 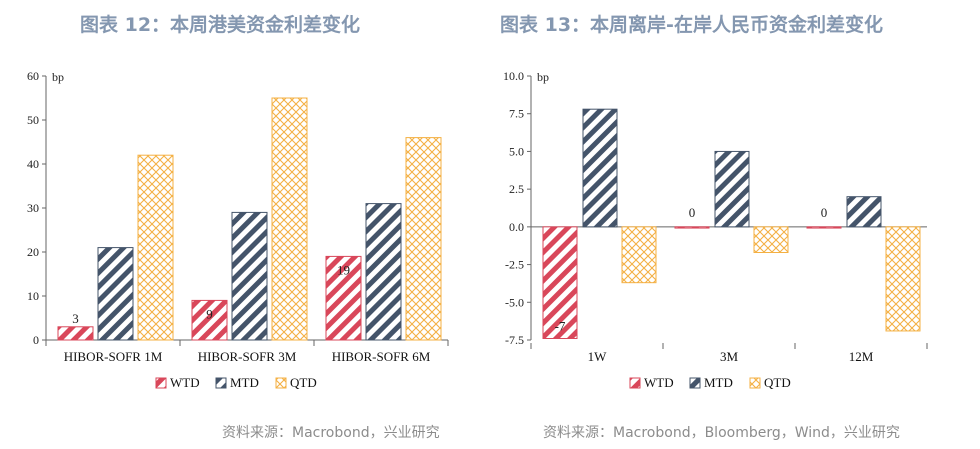 What do you see at coordinates (58, 77) in the screenshot?
I see `left-y-unit-label: bp` at bounding box center [58, 77].